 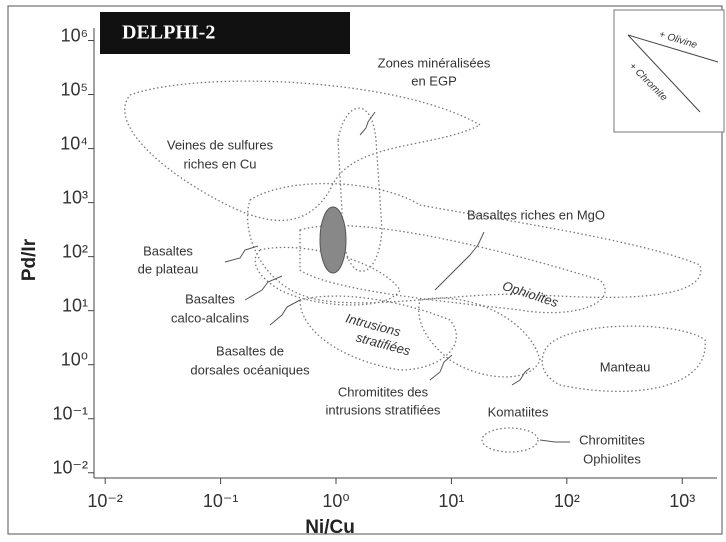 I want to click on annotation: intrusions stratifiées, so click(x=383, y=409).